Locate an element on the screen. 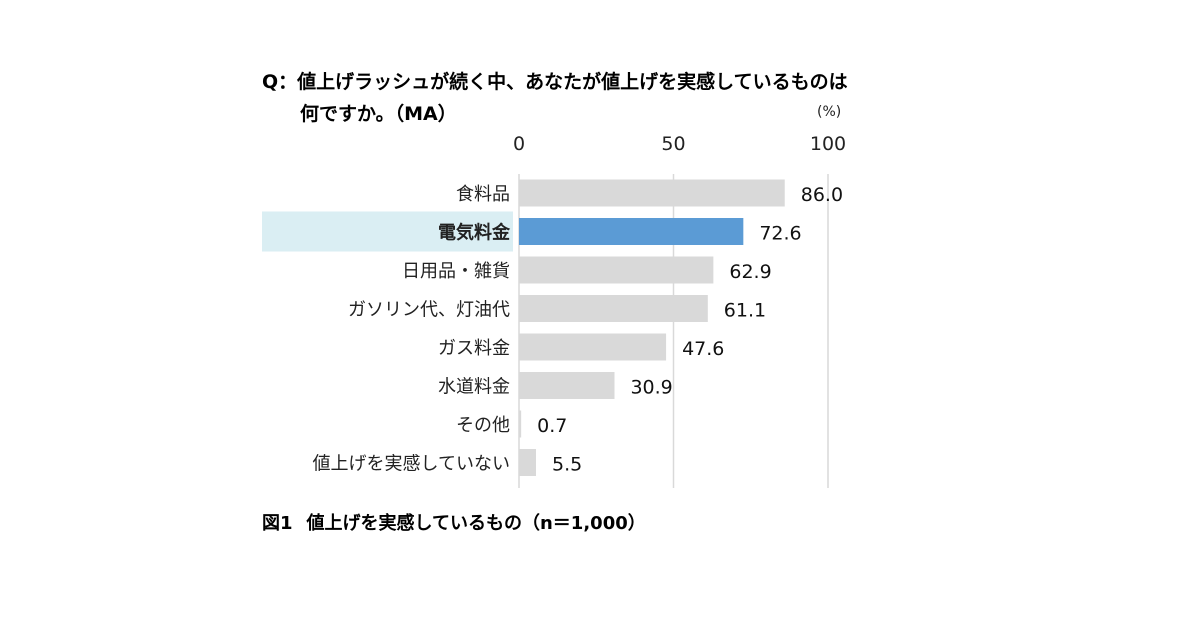 This screenshot has width=1200, height=630. category-label: 食料品 is located at coordinates (483, 194).